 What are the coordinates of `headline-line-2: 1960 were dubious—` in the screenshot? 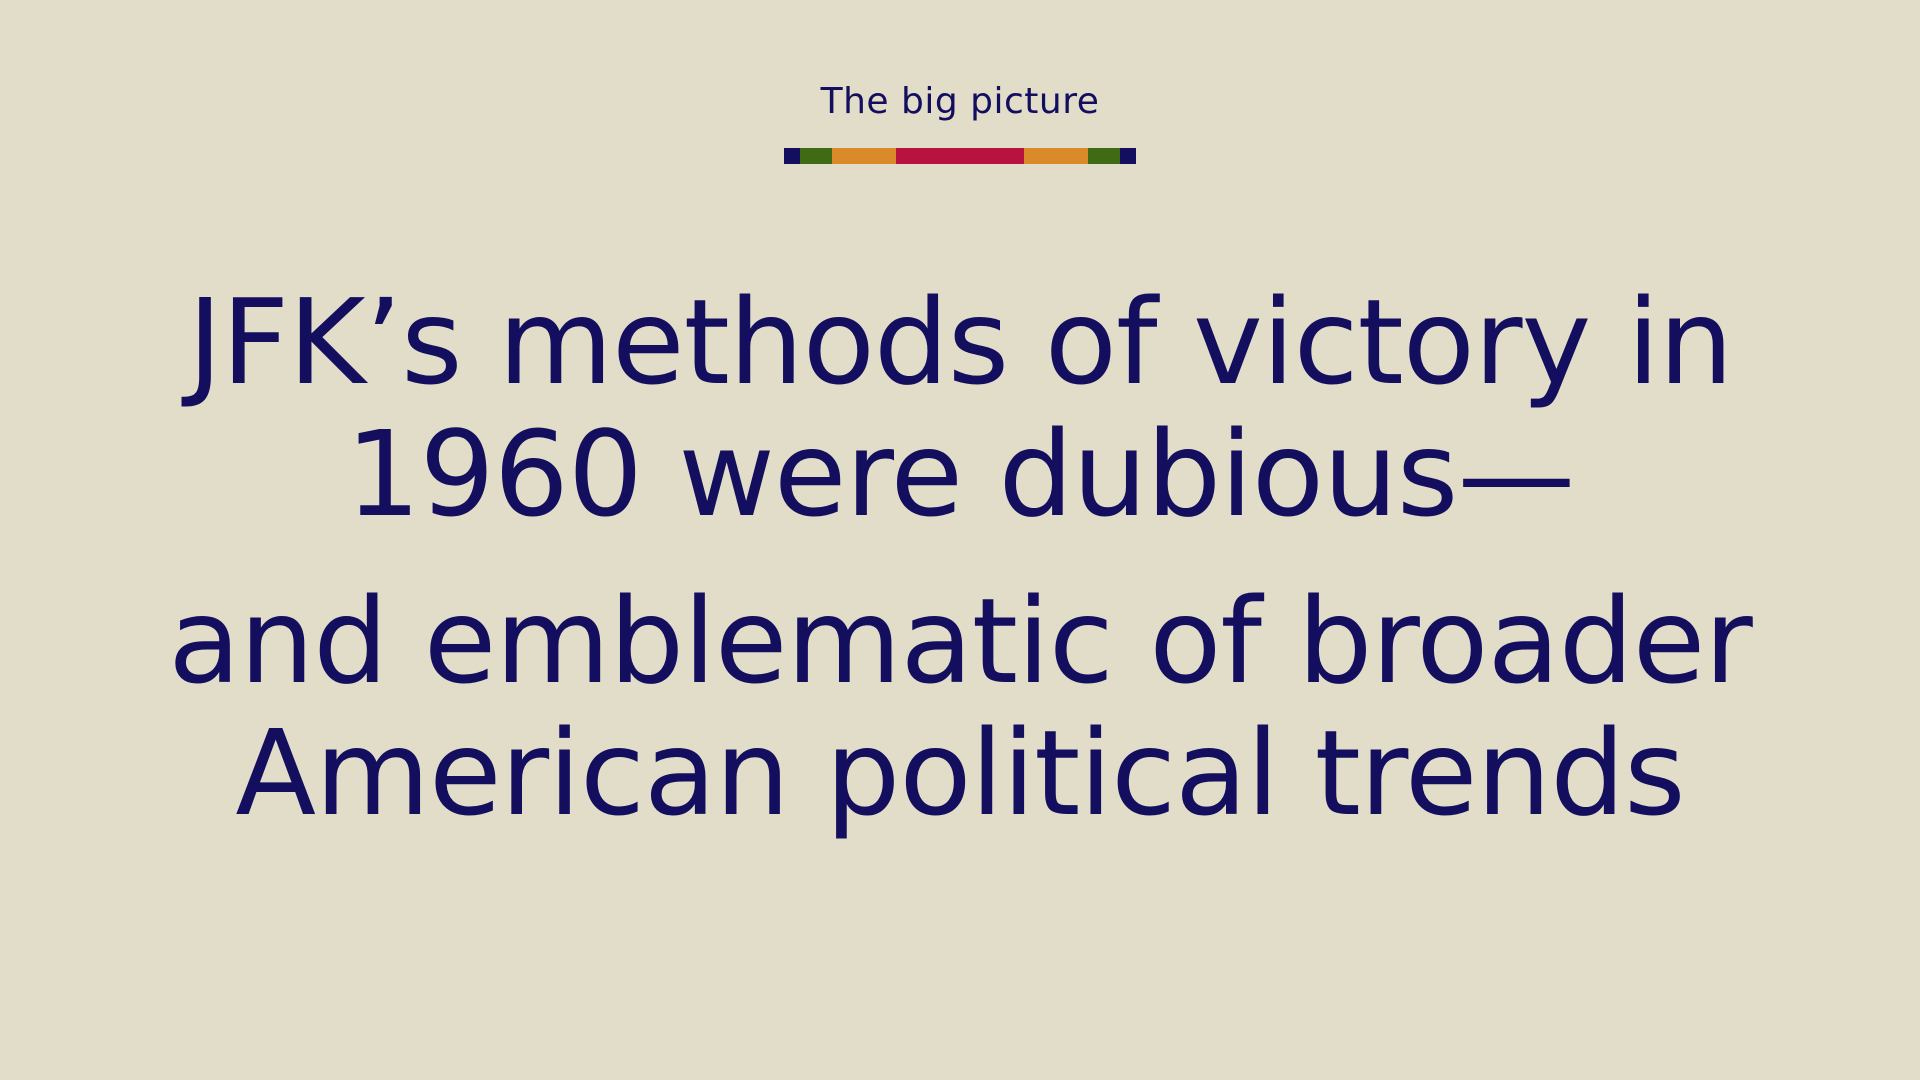 It's located at (960, 474).